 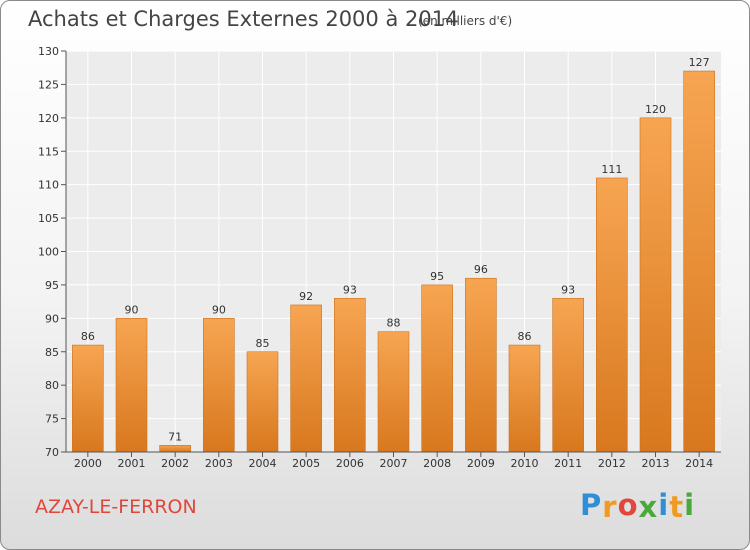 What do you see at coordinates (88, 463) in the screenshot?
I see `x-tick-label: 2000` at bounding box center [88, 463].